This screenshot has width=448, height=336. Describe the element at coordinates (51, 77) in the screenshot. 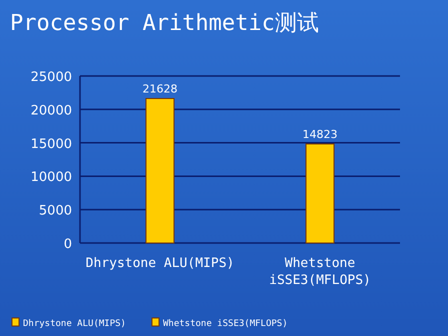

I see `y-tick-label: 25000` at that location.